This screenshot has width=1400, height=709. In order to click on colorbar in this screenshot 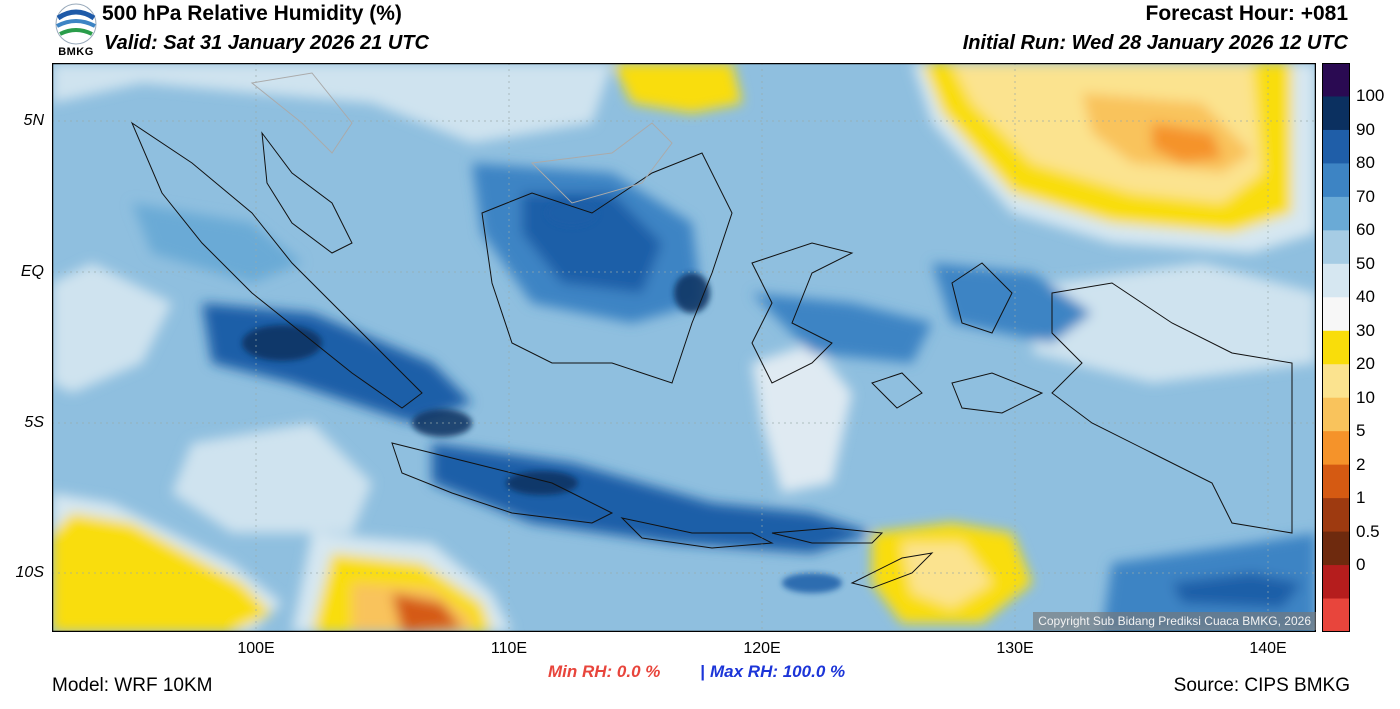, I will do `click(1336, 348)`.